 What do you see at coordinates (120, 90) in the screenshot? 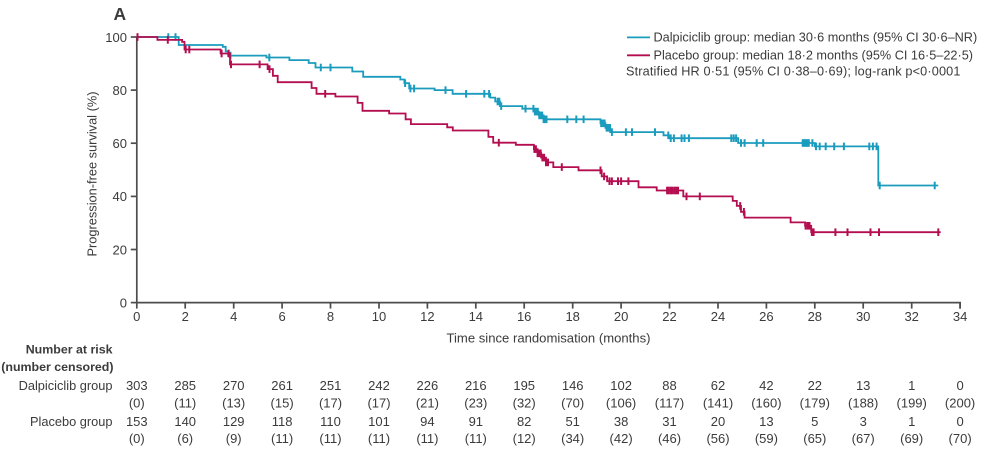
I see `svg-text: 80` at bounding box center [120, 90].